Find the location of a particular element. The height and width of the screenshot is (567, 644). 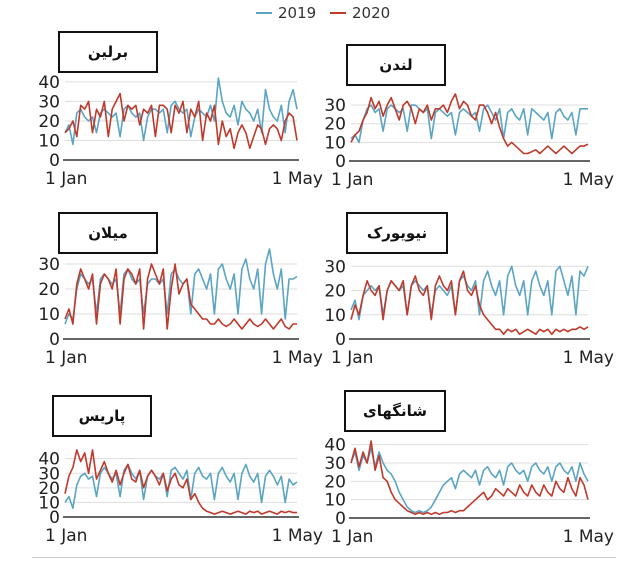

series-line-london-2019 is located at coordinates (469, 124).